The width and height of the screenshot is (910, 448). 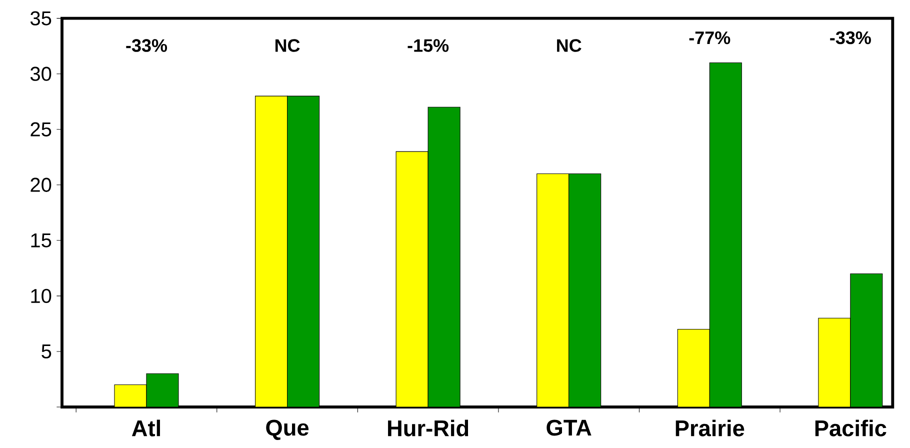 I want to click on x-tick-label: Hur-Rid, so click(x=428, y=428).